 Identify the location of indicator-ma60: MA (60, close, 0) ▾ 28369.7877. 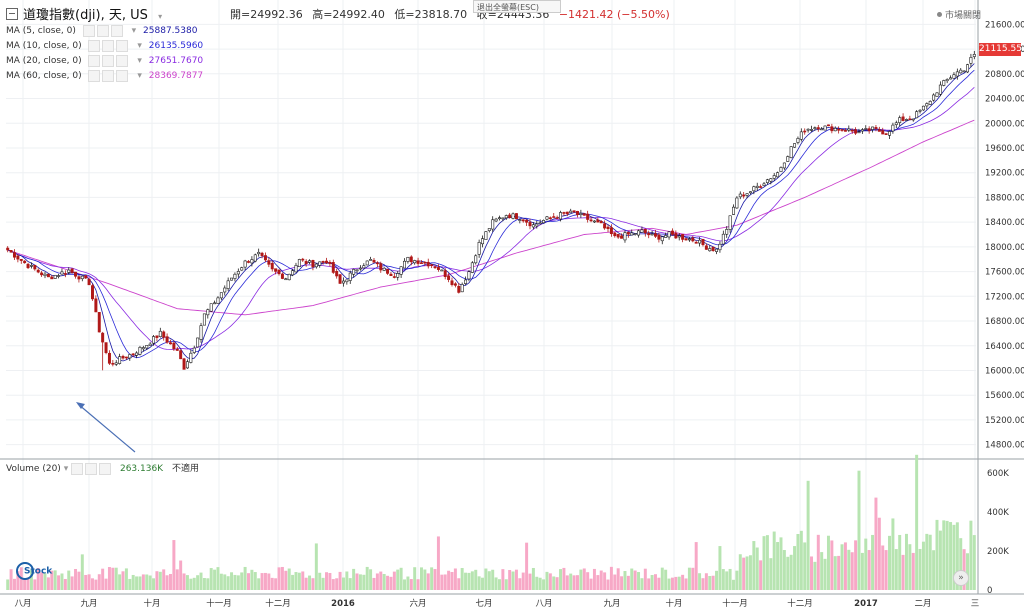
(104, 76).